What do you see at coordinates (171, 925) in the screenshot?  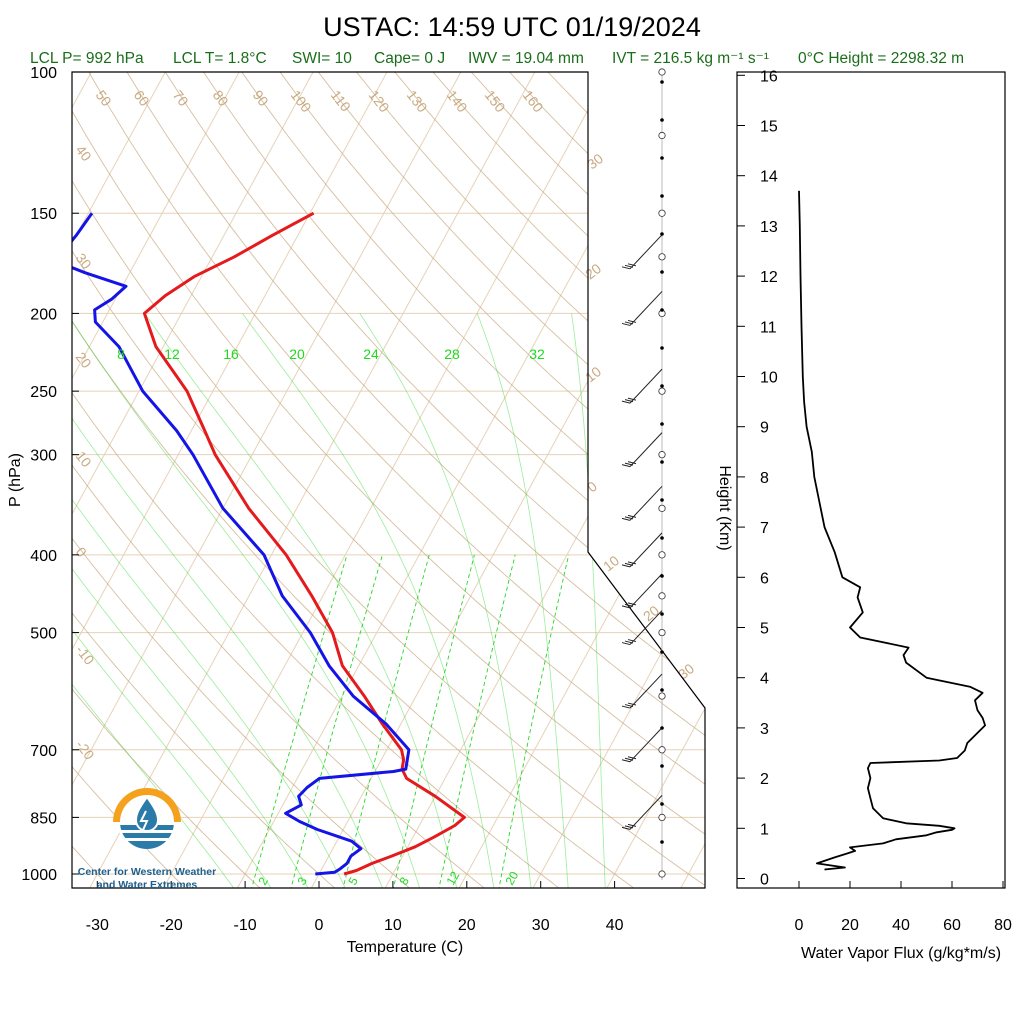 I see `temperature-tick-label: -20` at bounding box center [171, 925].